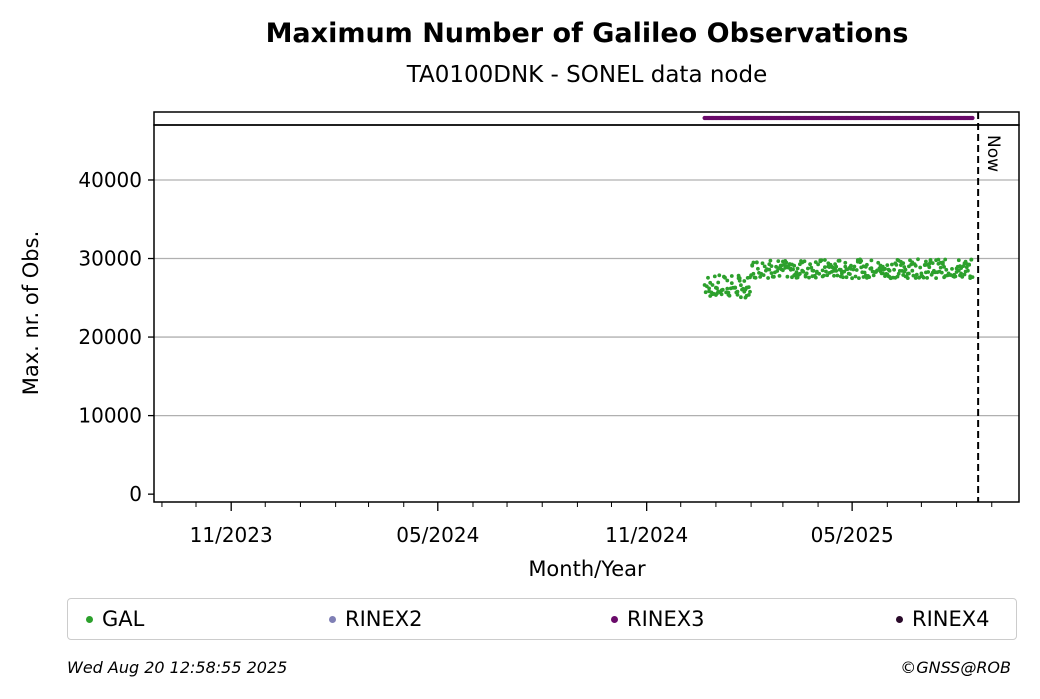  I want to click on y-tick-label: 0, so click(135, 494).